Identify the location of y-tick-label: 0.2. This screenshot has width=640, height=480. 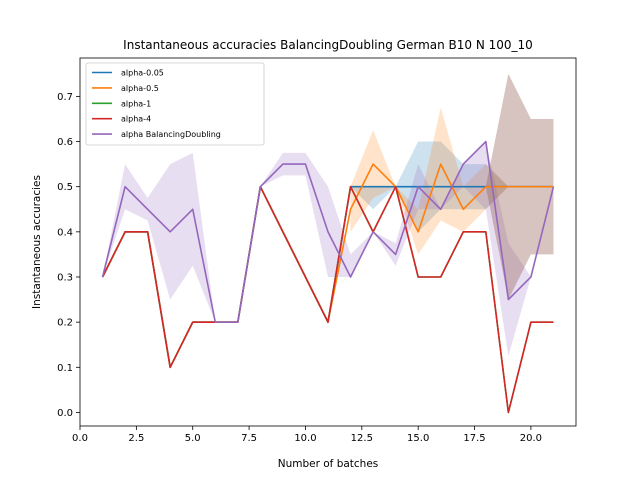
(65, 323).